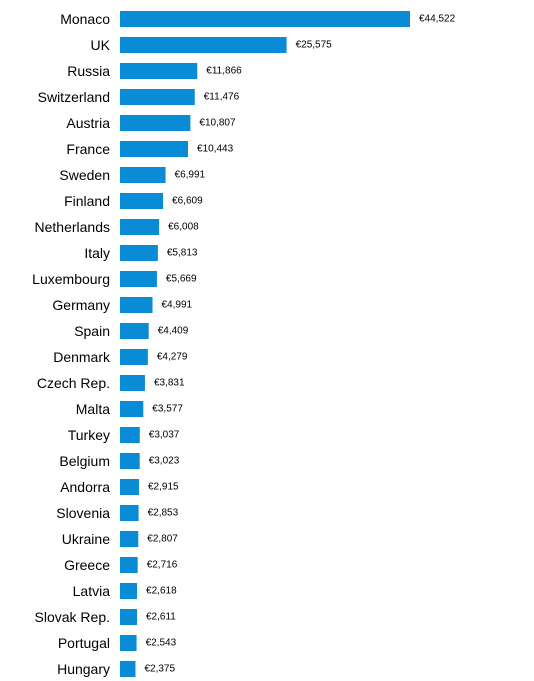 The image size is (534, 681). I want to click on category-label-slovak-rep: Slovak Rep., so click(72, 617).